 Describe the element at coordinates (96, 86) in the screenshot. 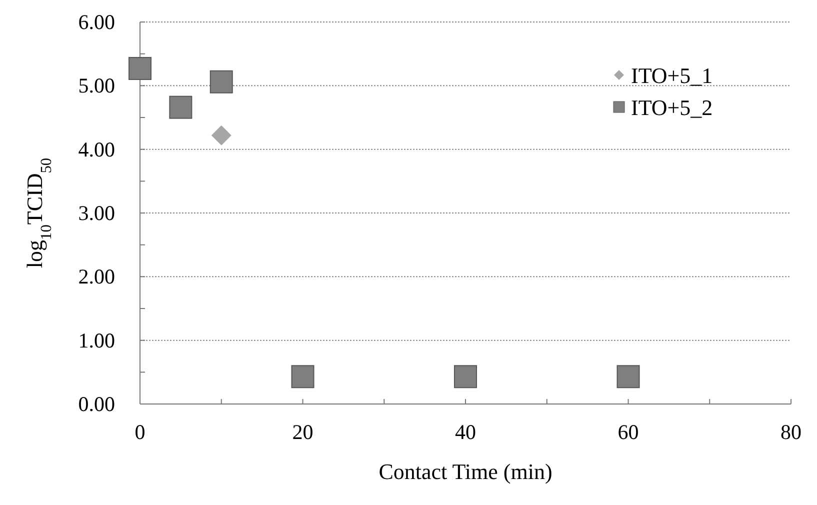

I see `y-tick-label: 5.00` at that location.